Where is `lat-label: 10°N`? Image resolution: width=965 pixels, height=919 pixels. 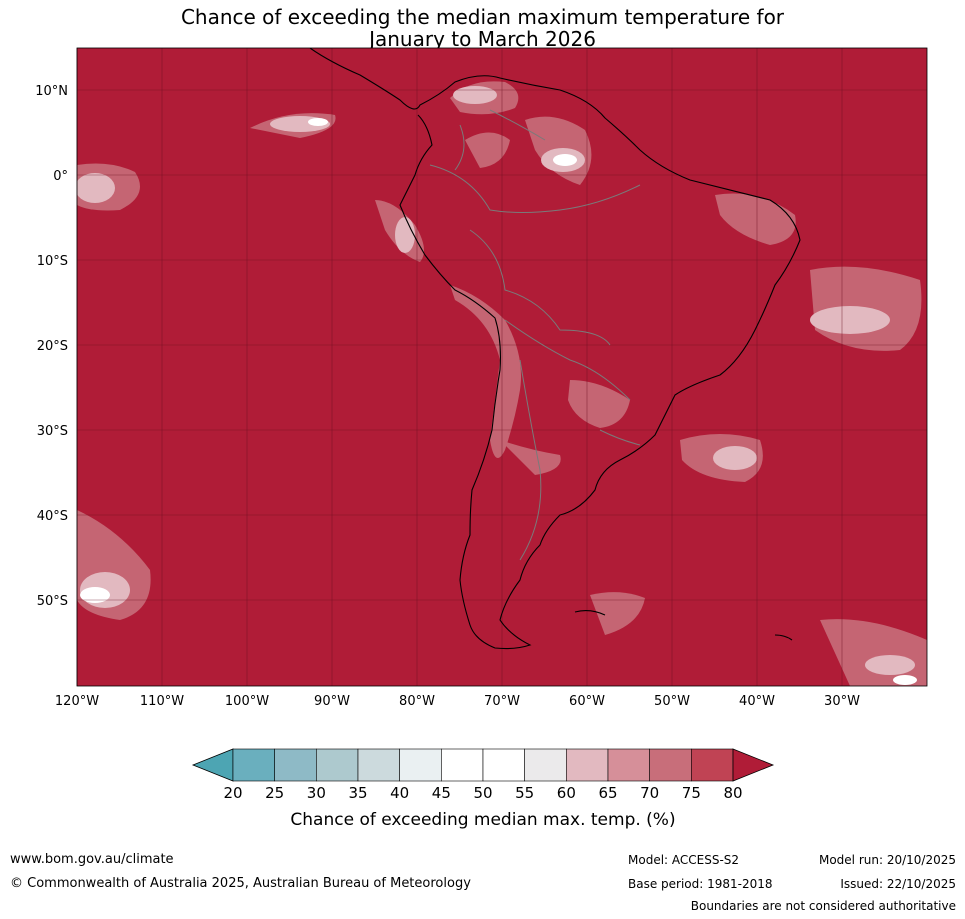
lat-label: 10°N is located at coordinates (51, 91).